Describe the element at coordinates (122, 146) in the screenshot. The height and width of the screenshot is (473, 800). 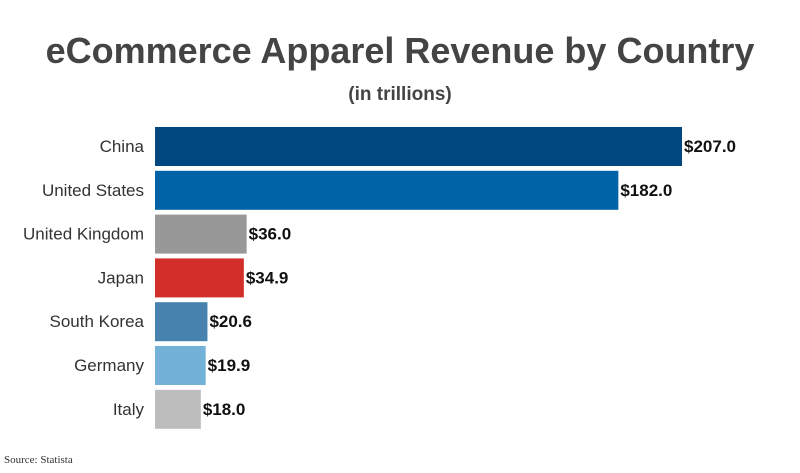
I see `category-label: China` at that location.